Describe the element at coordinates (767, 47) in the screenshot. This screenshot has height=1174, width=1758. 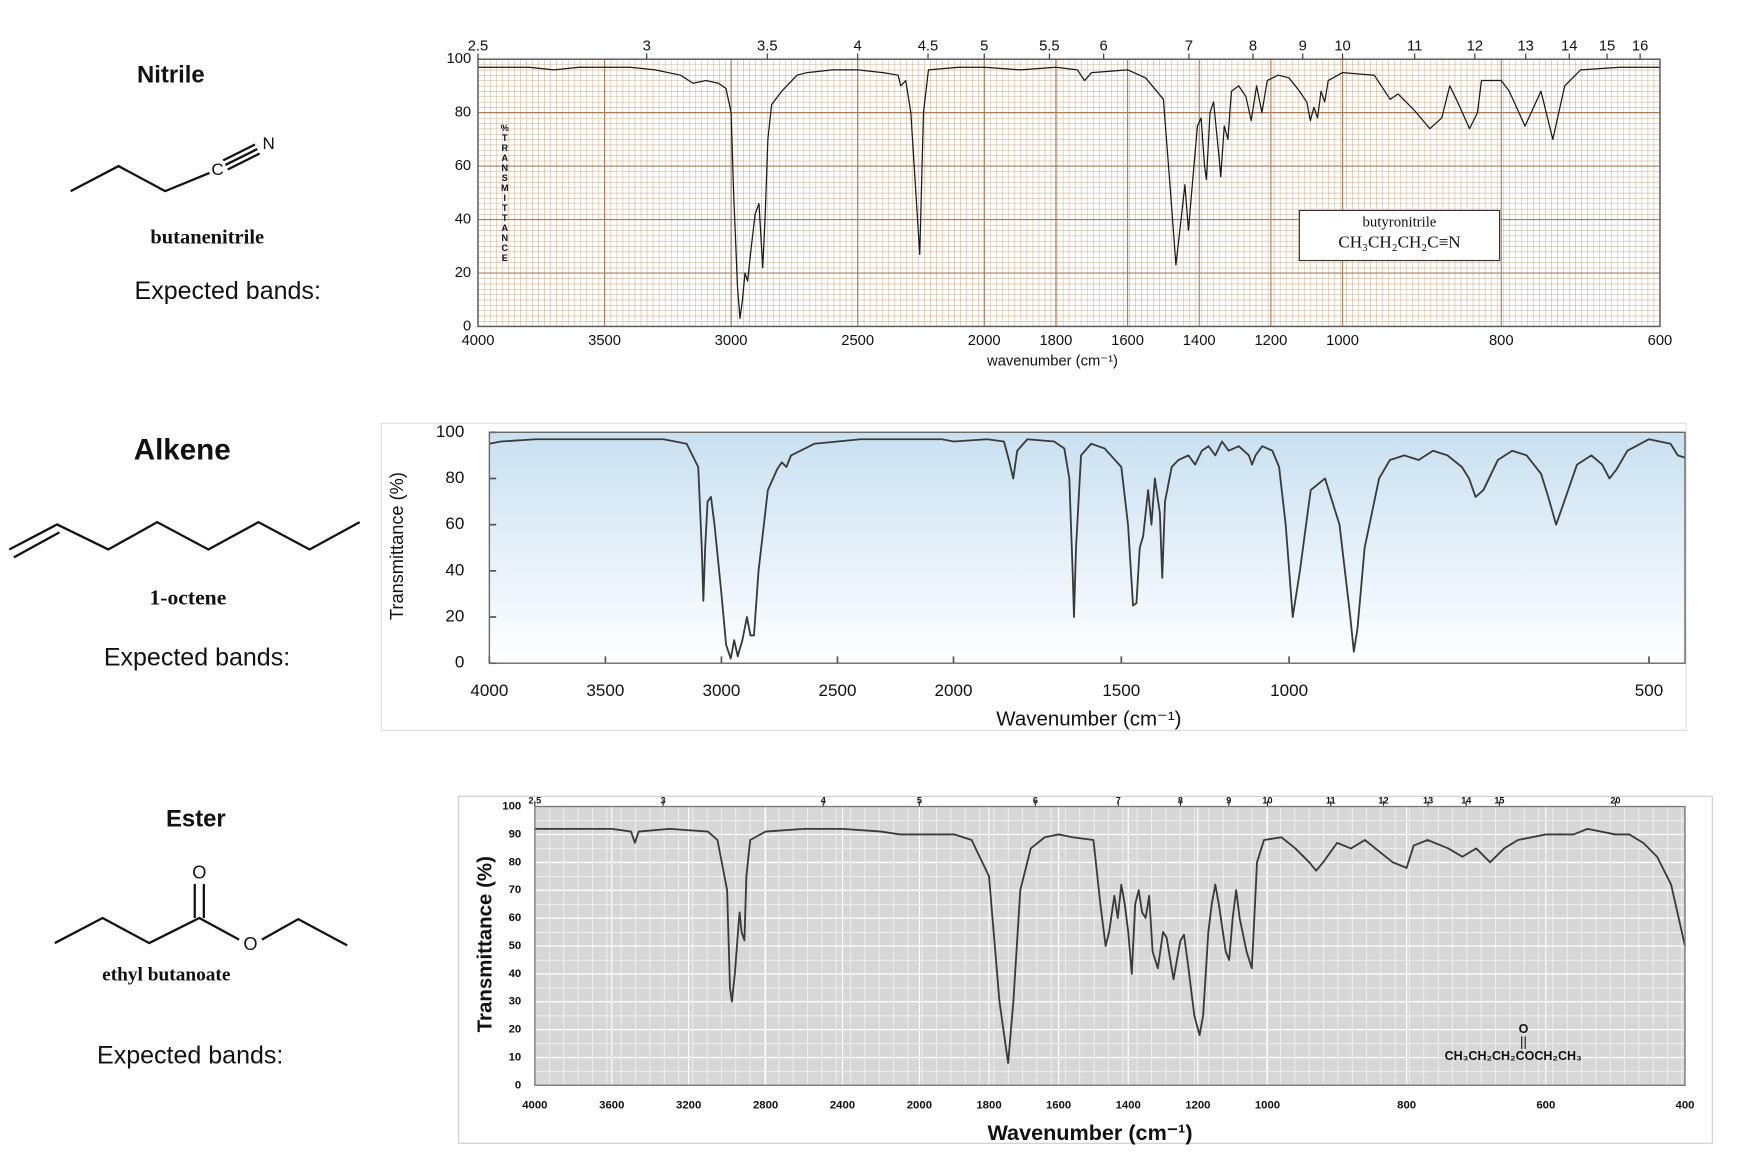
I see `x2-tick-label: 3.5` at that location.